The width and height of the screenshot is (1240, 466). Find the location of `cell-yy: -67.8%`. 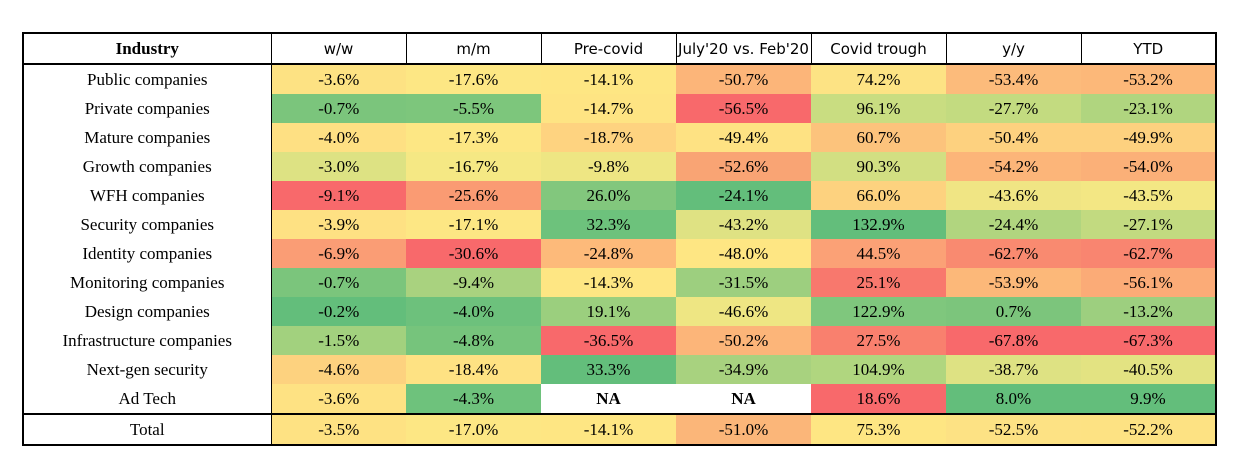

cell-yy: -67.8% is located at coordinates (1013, 340).